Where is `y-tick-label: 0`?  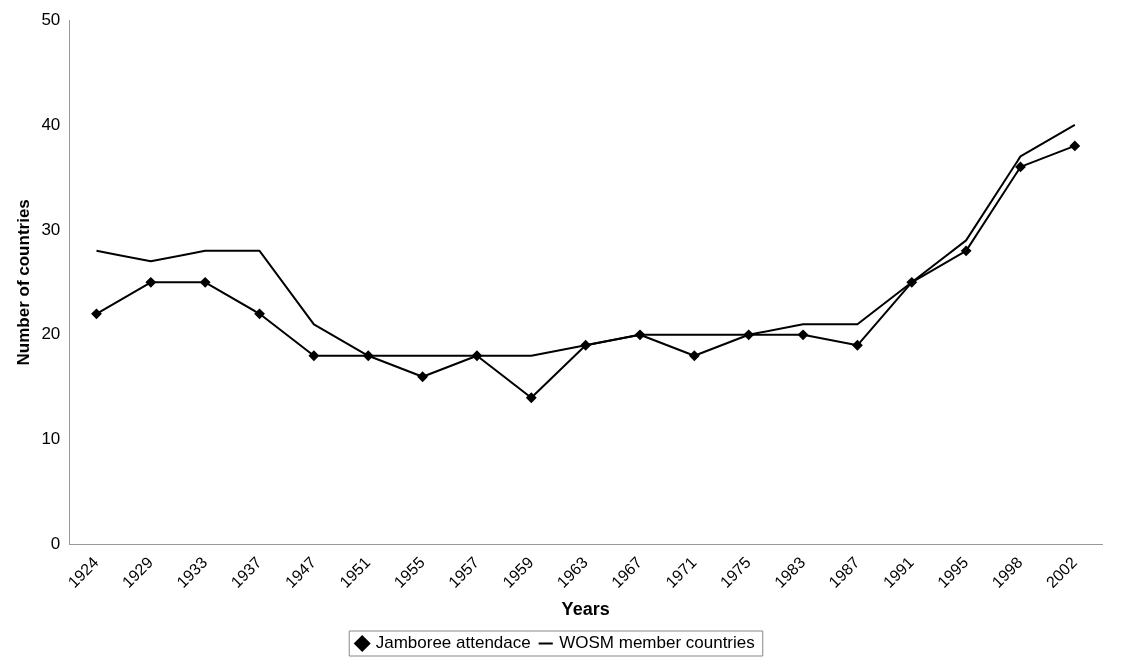
y-tick-label: 0 is located at coordinates (55, 544).